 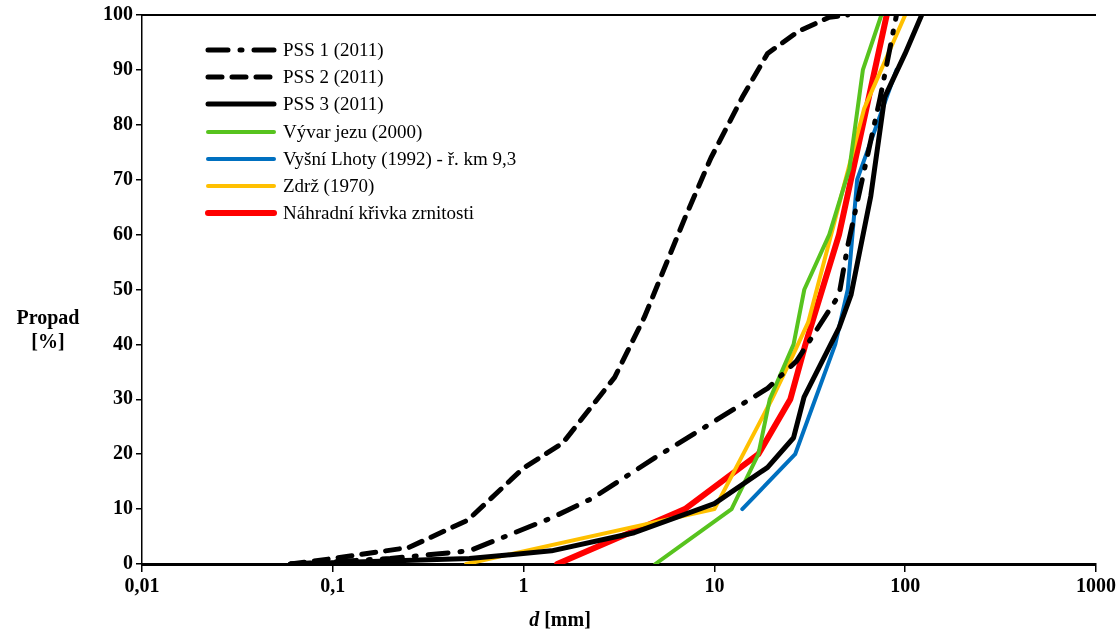 What do you see at coordinates (379, 213) in the screenshot?
I see `legend-label: Náhradní křivka zrnitosti` at bounding box center [379, 213].